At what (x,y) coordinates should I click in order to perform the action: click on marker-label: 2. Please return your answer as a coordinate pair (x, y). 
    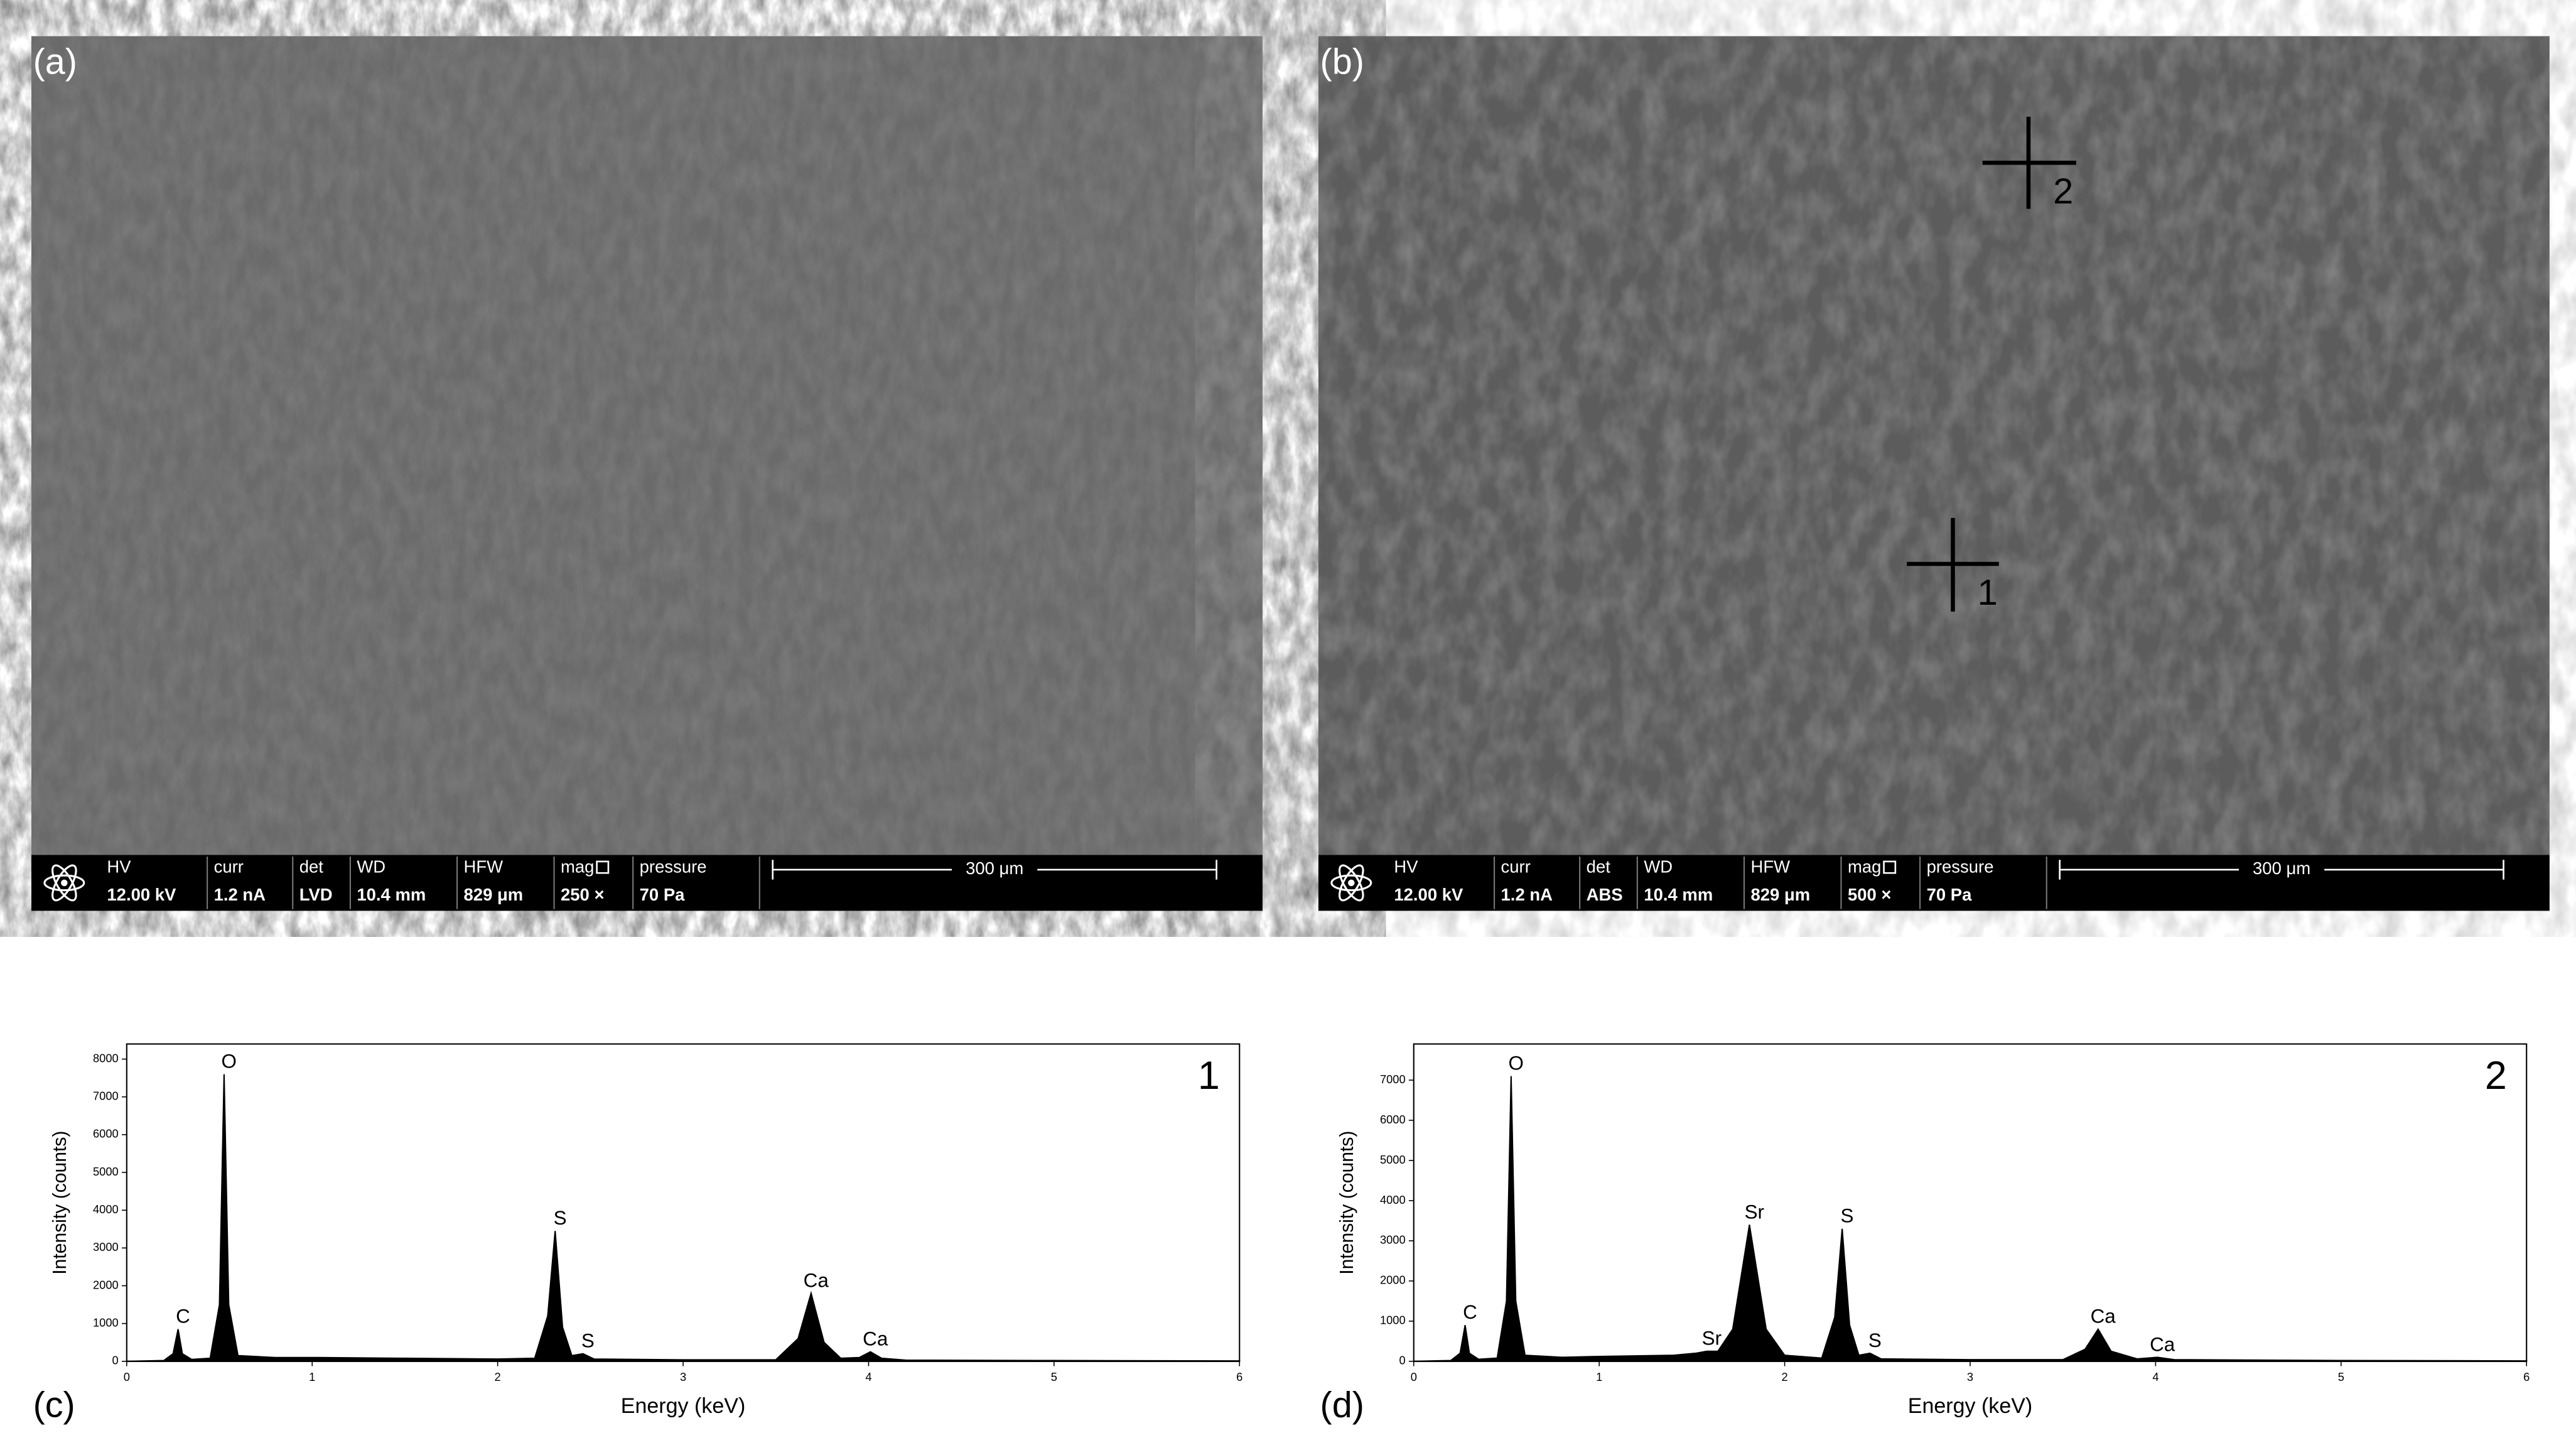
    Looking at the image, I should click on (2063, 191).